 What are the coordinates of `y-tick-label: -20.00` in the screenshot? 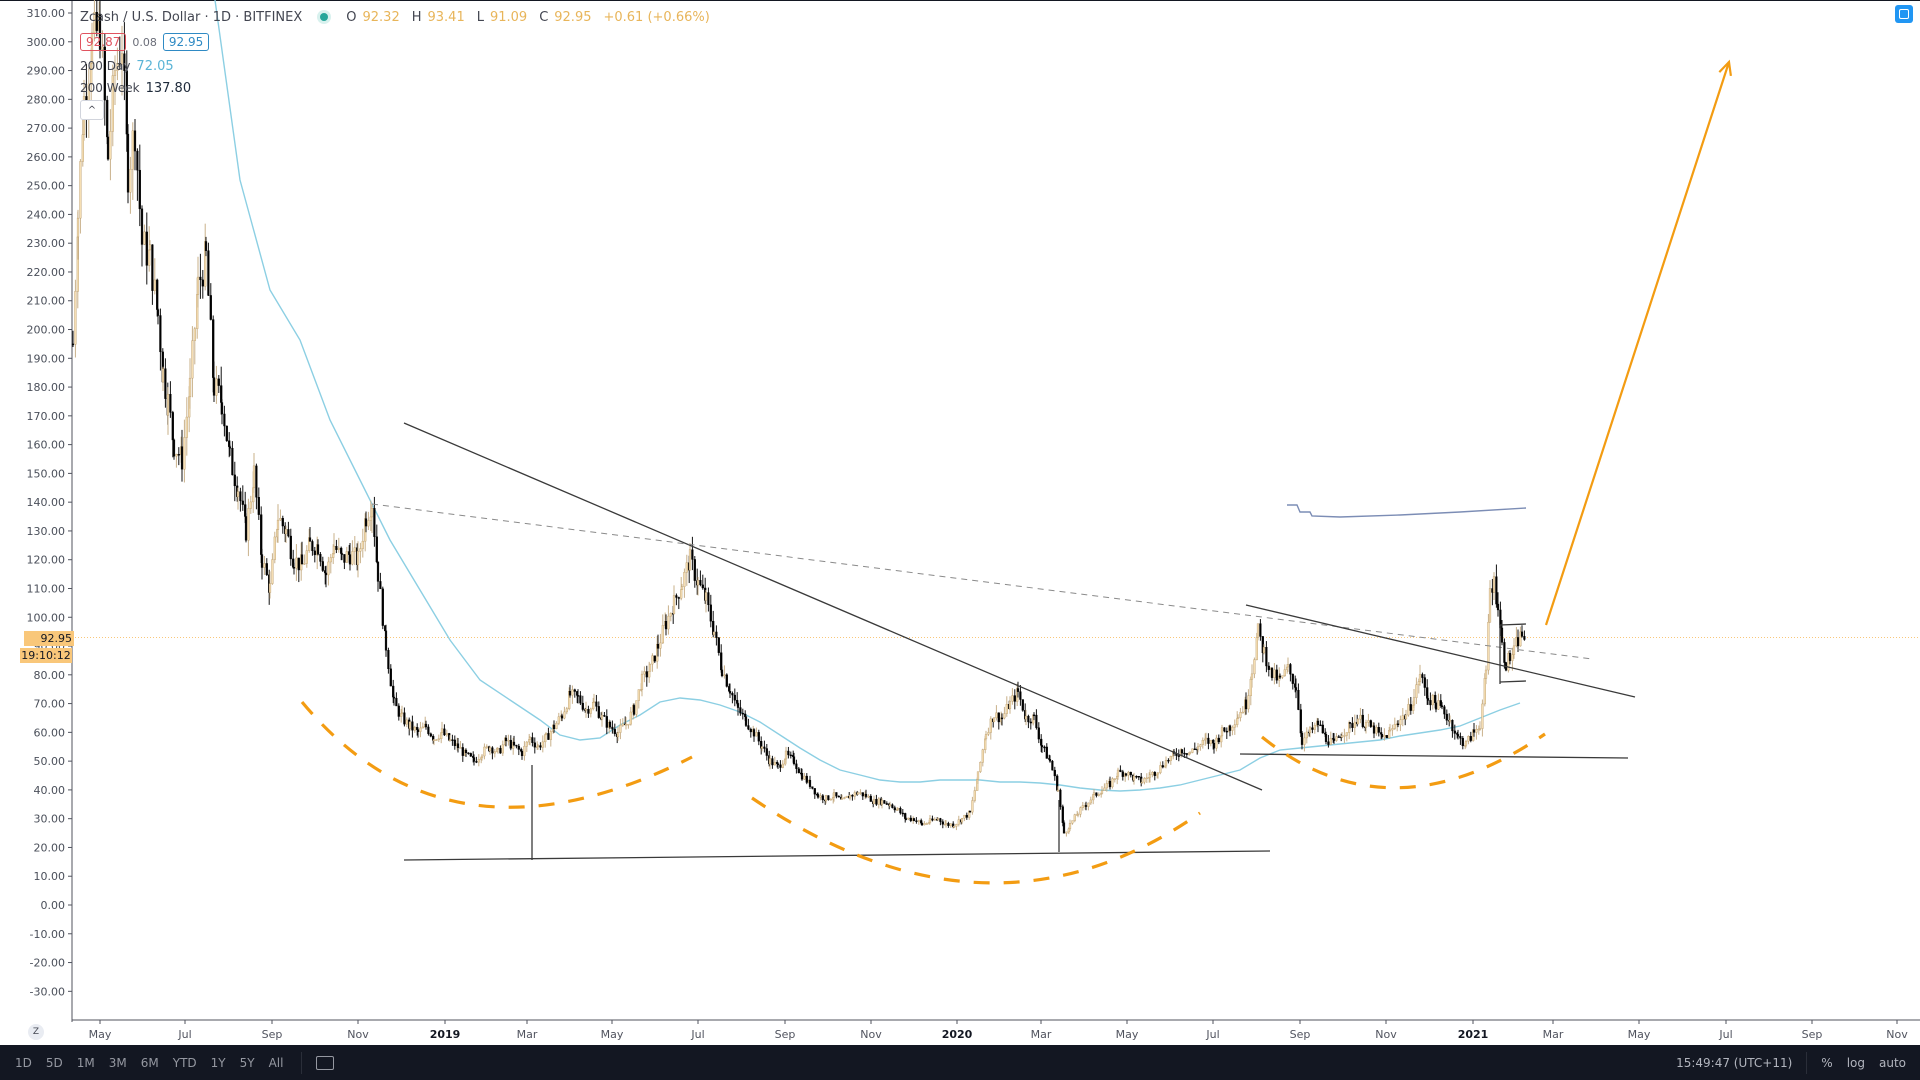 It's located at (47, 963).